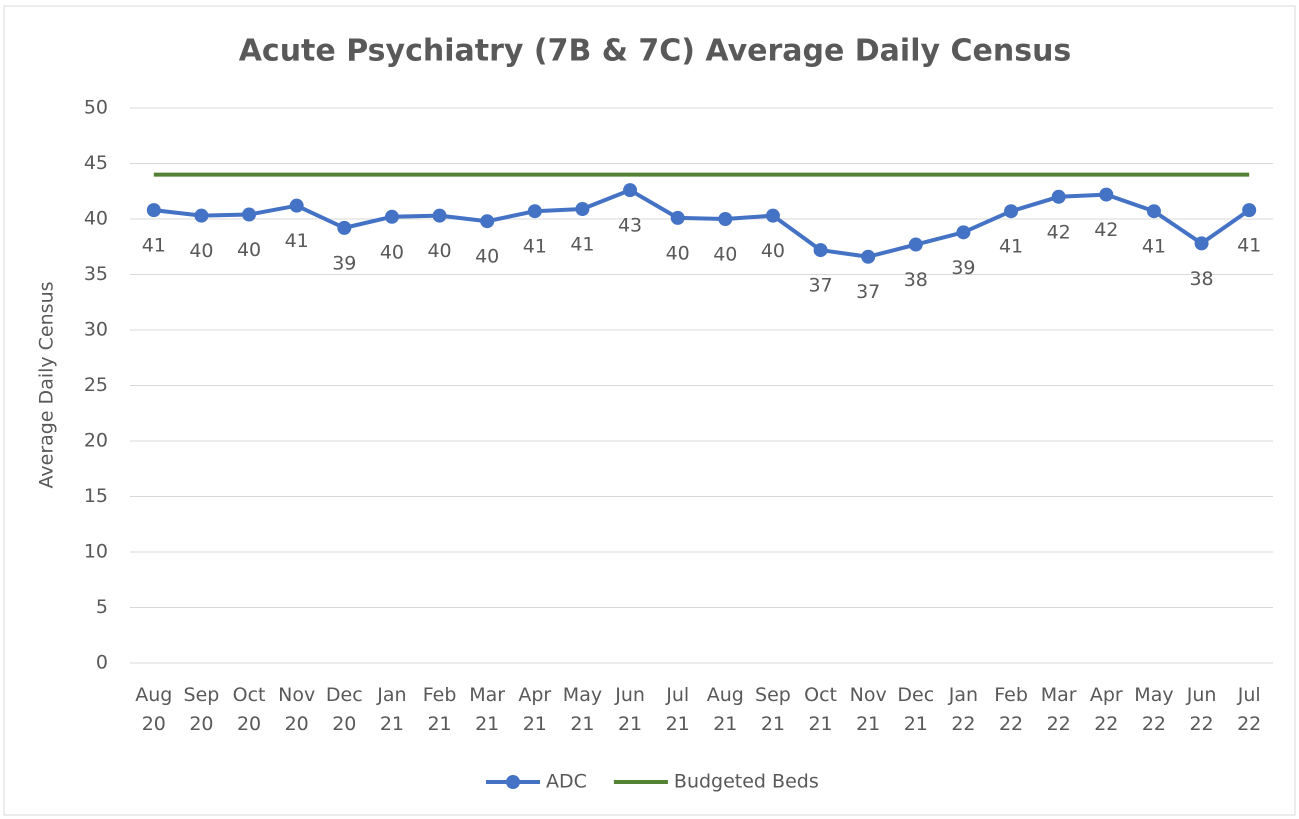 The width and height of the screenshot is (1299, 819). What do you see at coordinates (746, 782) in the screenshot?
I see `legend-label: Budgeted Beds` at bounding box center [746, 782].